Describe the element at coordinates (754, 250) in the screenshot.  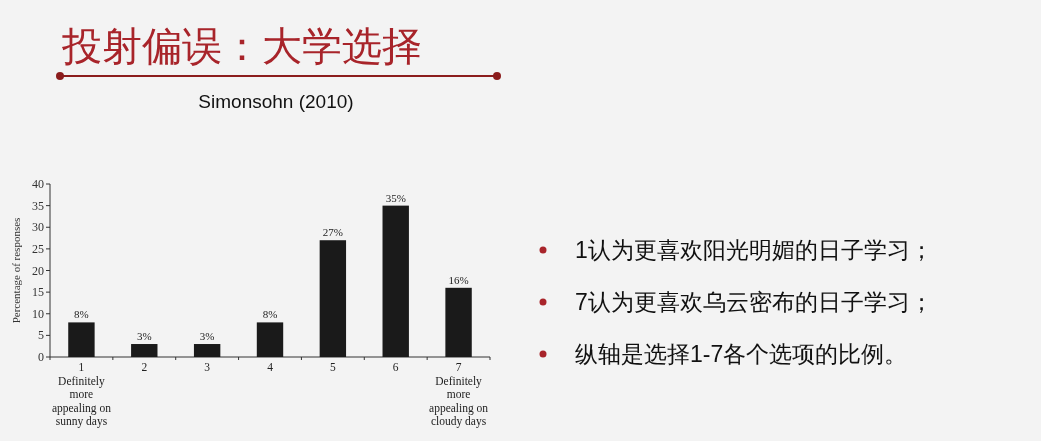
I see `text: 1认为更喜欢阳光明媚的日子学习；` at that location.